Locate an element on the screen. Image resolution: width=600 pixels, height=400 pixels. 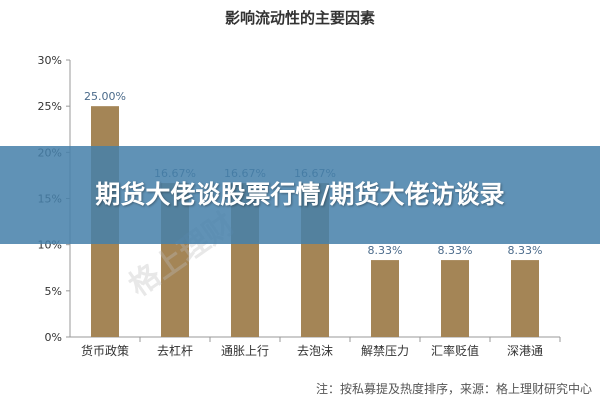
y-tick-label: 25% is located at coordinates (50, 106).